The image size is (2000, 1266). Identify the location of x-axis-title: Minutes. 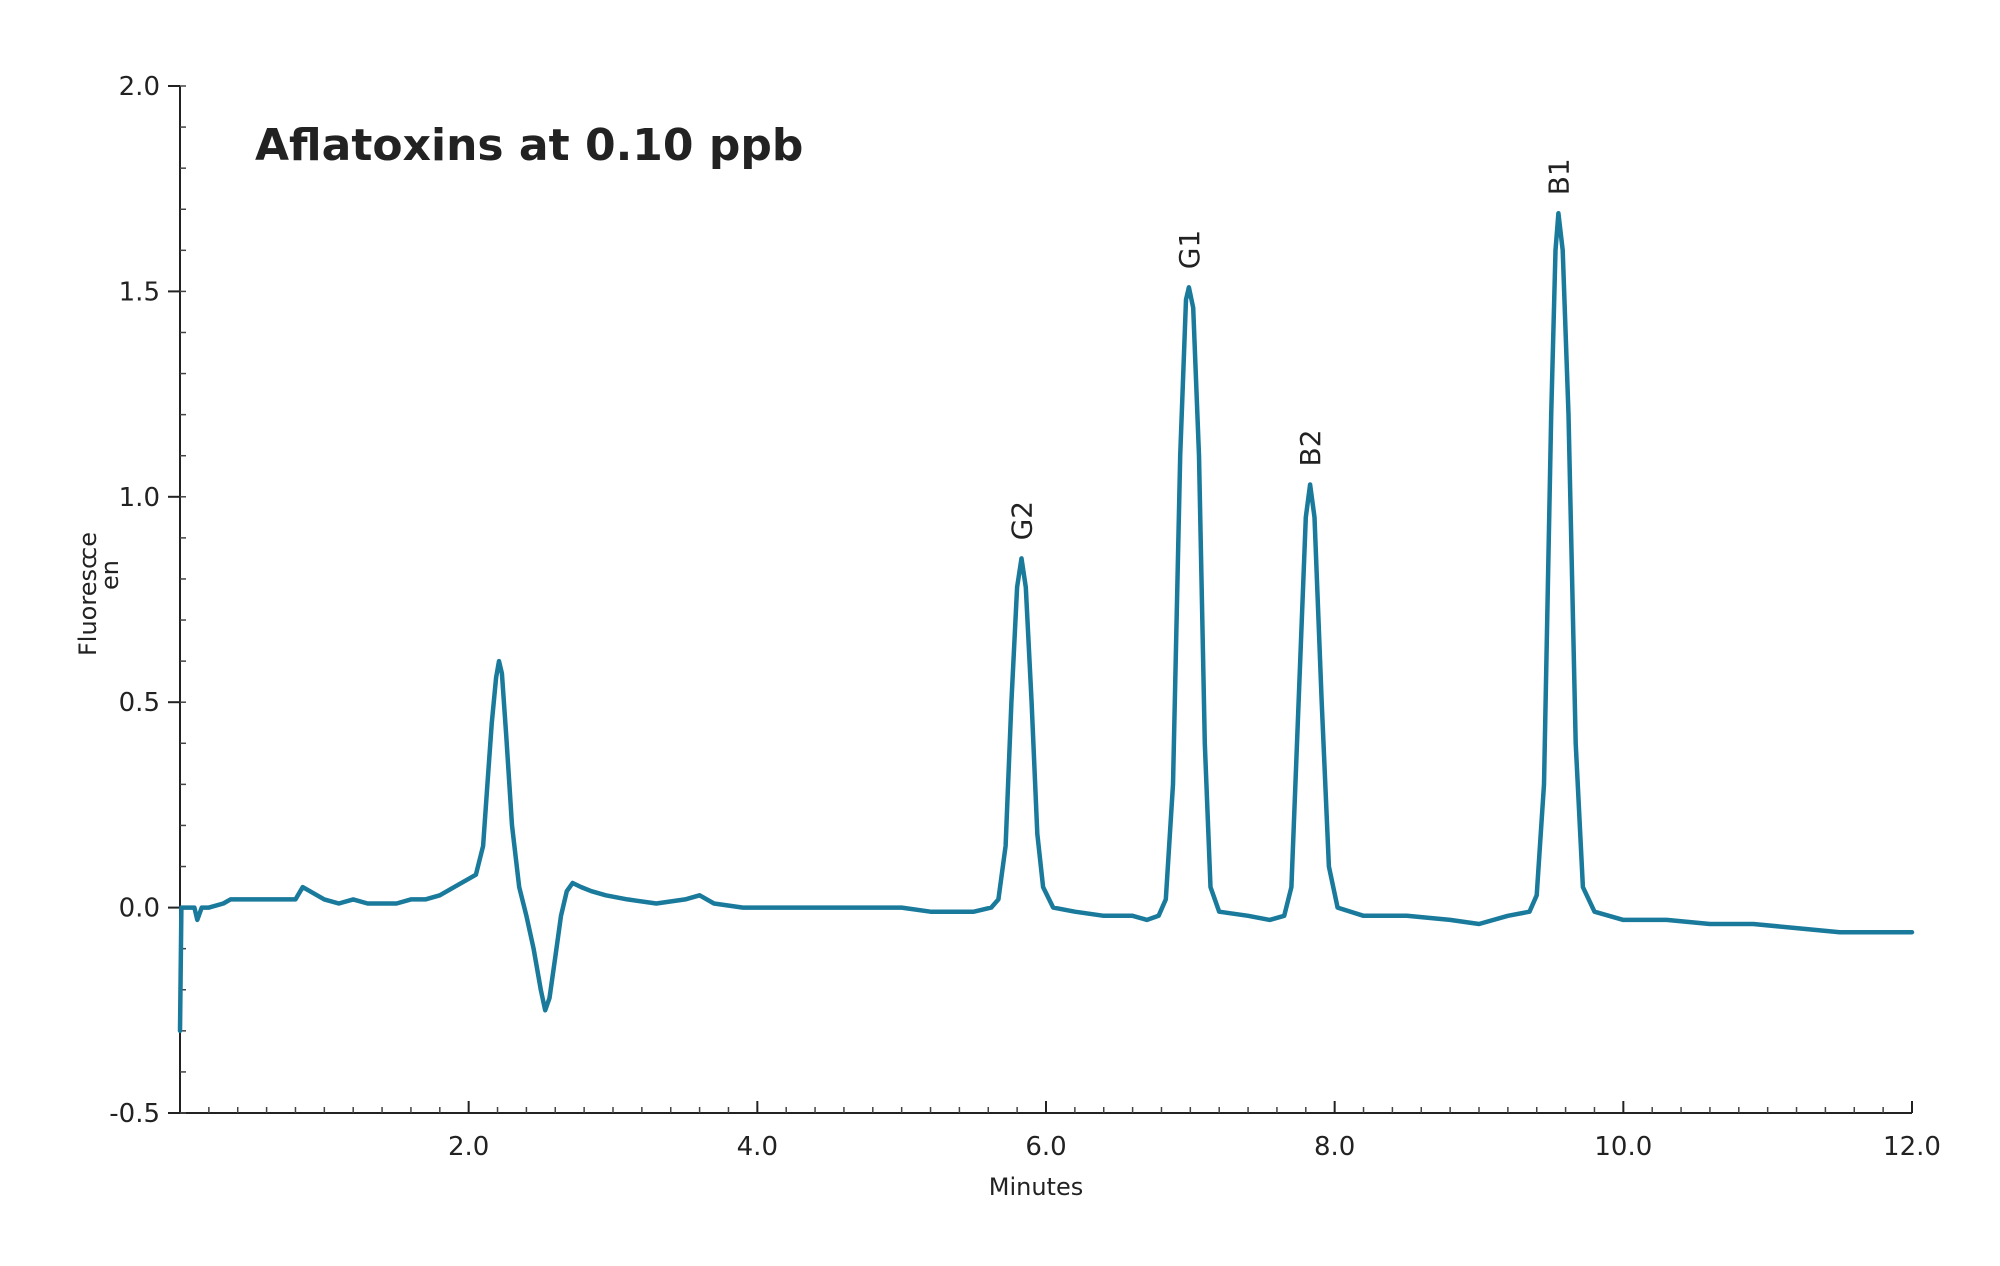
(1036, 1187).